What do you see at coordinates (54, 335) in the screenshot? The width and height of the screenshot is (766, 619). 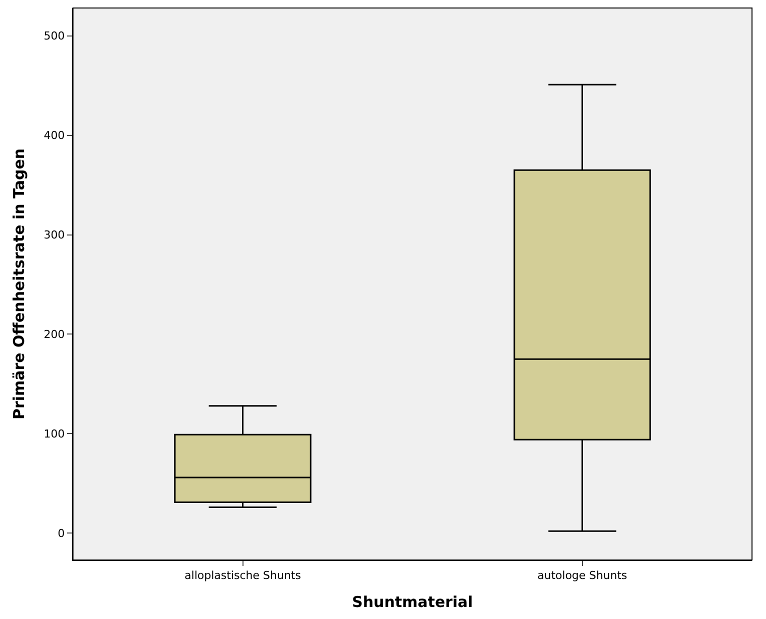 I see `y-tick-label: 200` at bounding box center [54, 335].